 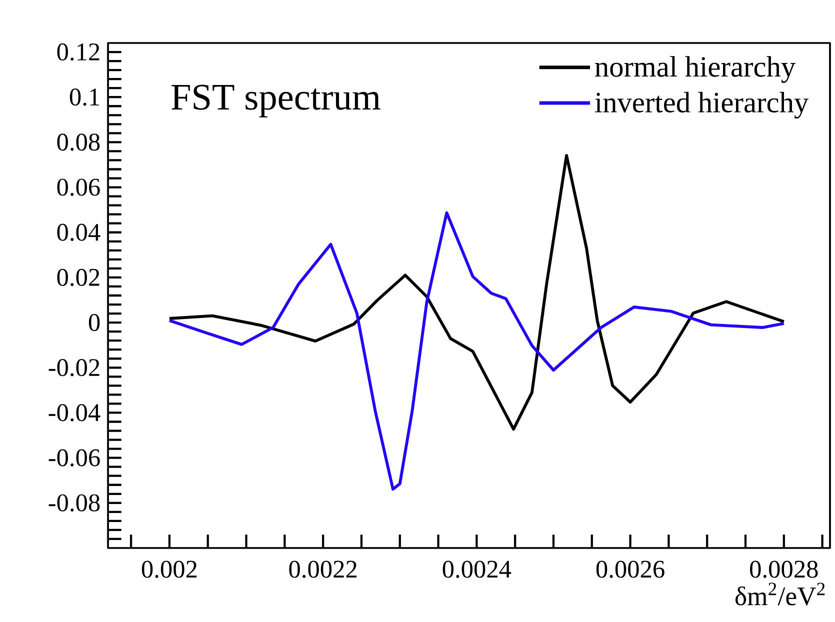 I want to click on text: FST spectrum, so click(x=276, y=101).